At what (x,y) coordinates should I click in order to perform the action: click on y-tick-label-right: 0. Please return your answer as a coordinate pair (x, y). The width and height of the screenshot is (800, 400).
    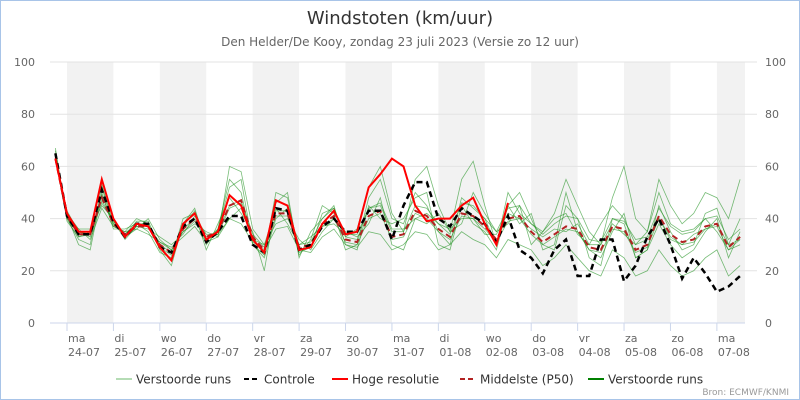
    Looking at the image, I should click on (768, 323).